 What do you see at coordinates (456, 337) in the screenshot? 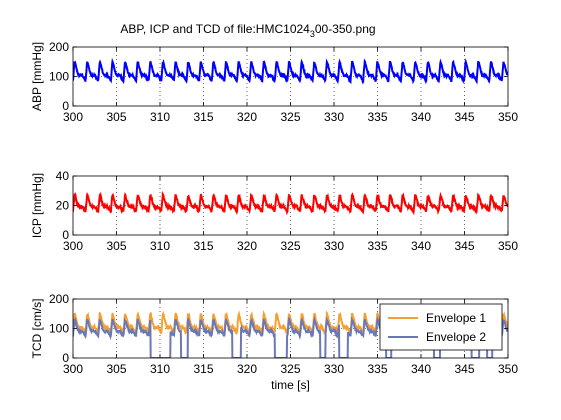
I see `legend-label-2: Envelope 2` at bounding box center [456, 337].